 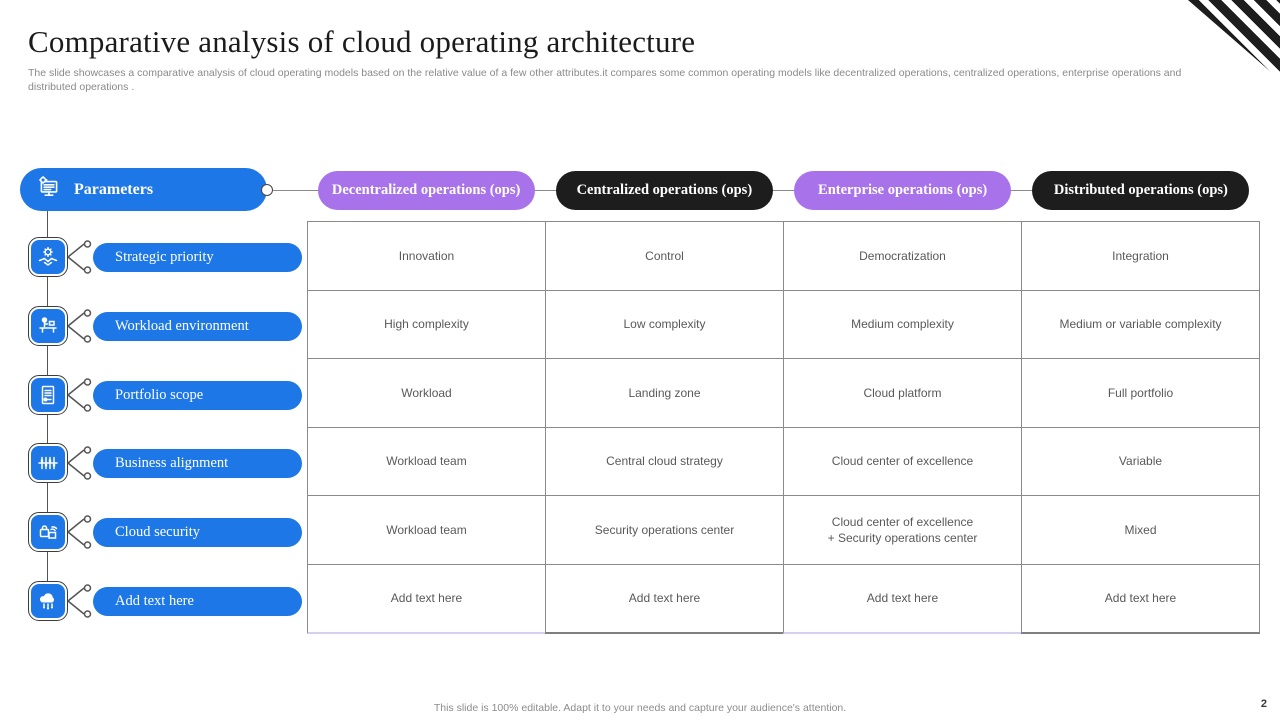 I want to click on connector-node, so click(x=267, y=190).